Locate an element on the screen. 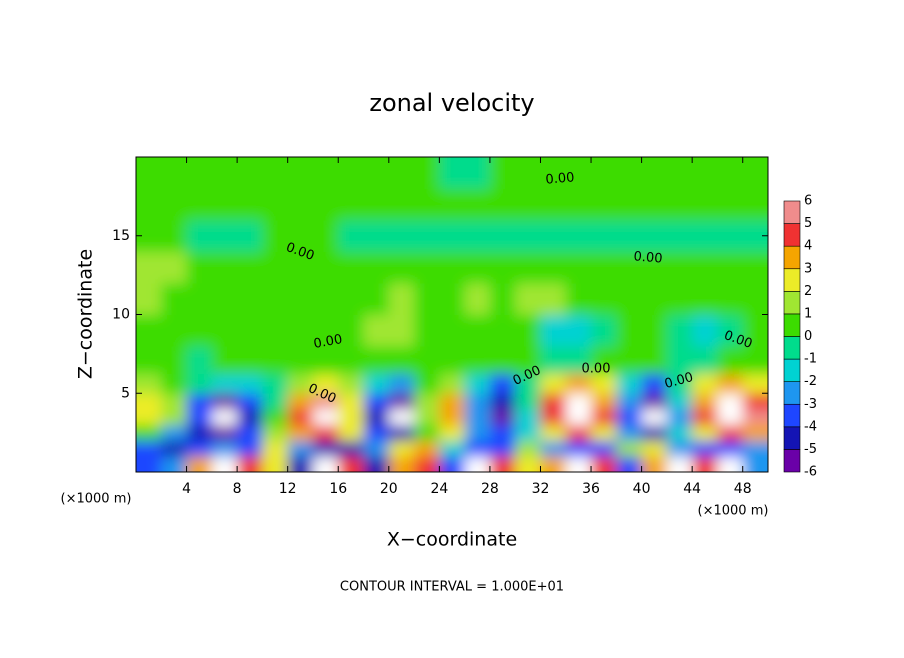  colorbar-label: 6 is located at coordinates (808, 201).